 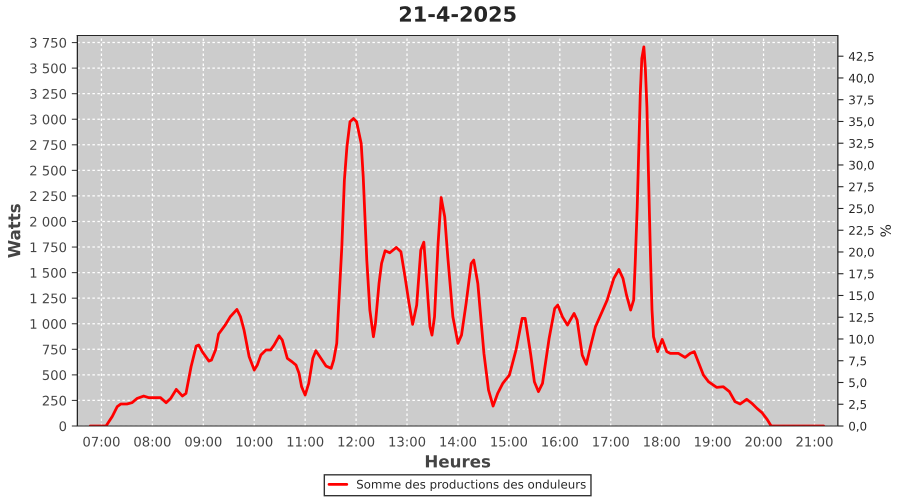 I want to click on x-tick-label: 08:00, so click(x=152, y=441).